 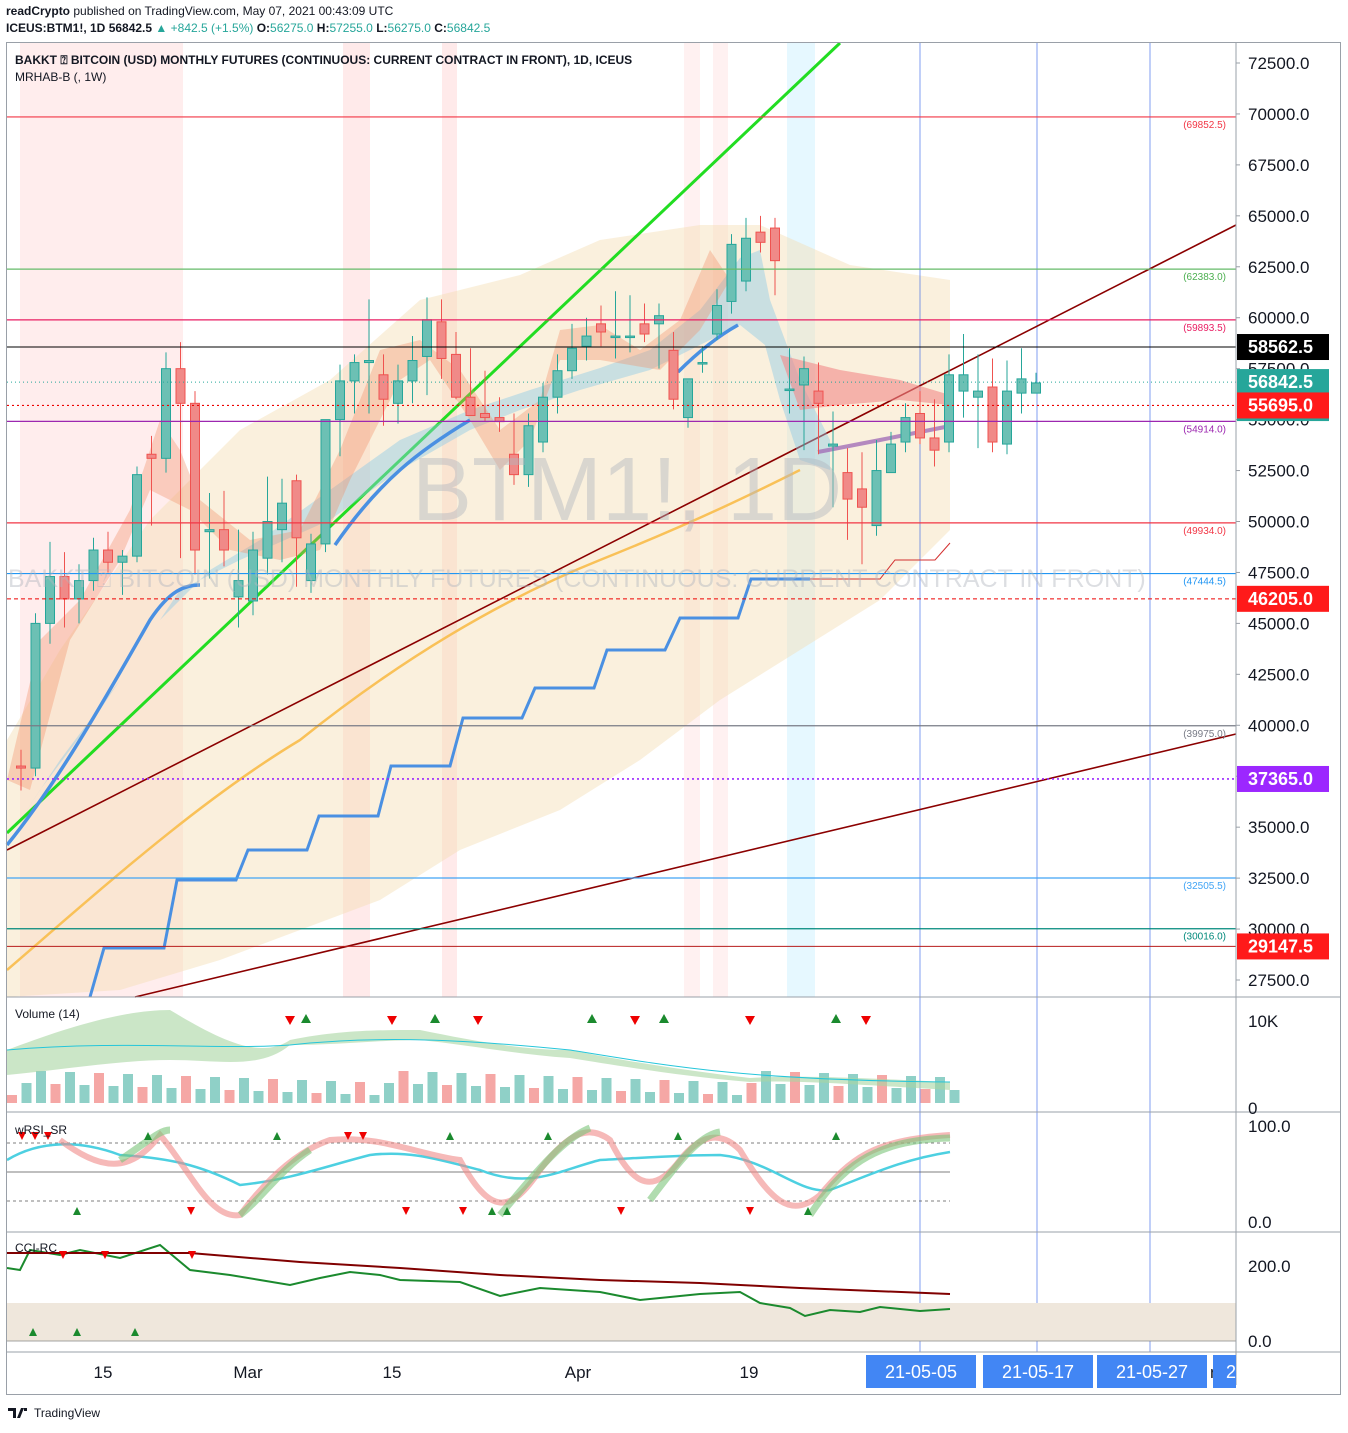 I want to click on rsi-axis-label: 100.0, so click(x=1269, y=1126).